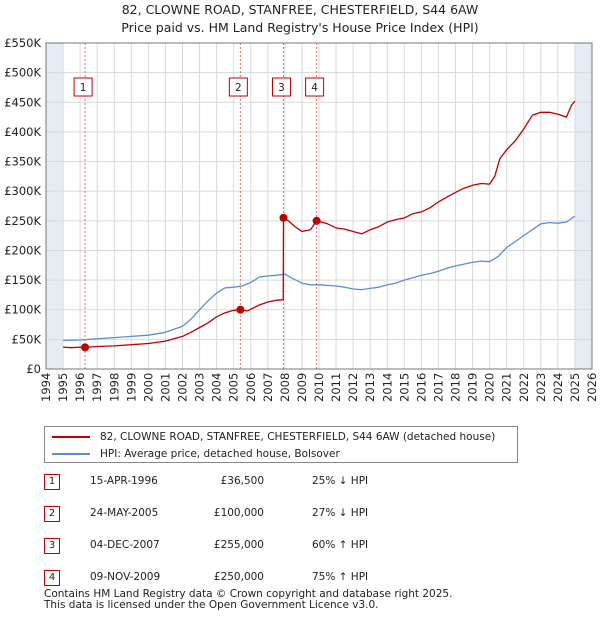  What do you see at coordinates (52, 514) in the screenshot?
I see `sale-number-badge: 2` at bounding box center [52, 514].